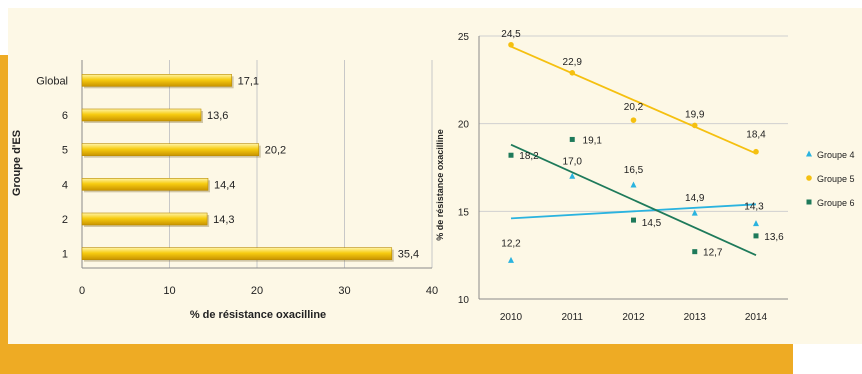  What do you see at coordinates (634, 170) in the screenshot?
I see `data-label: 16,5` at bounding box center [634, 170].